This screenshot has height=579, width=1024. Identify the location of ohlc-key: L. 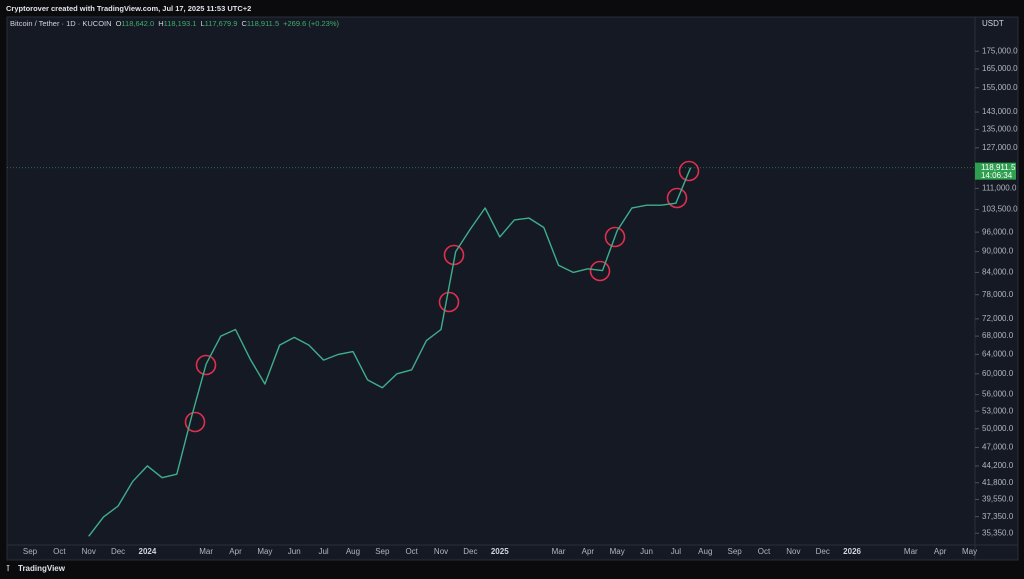
(202, 23).